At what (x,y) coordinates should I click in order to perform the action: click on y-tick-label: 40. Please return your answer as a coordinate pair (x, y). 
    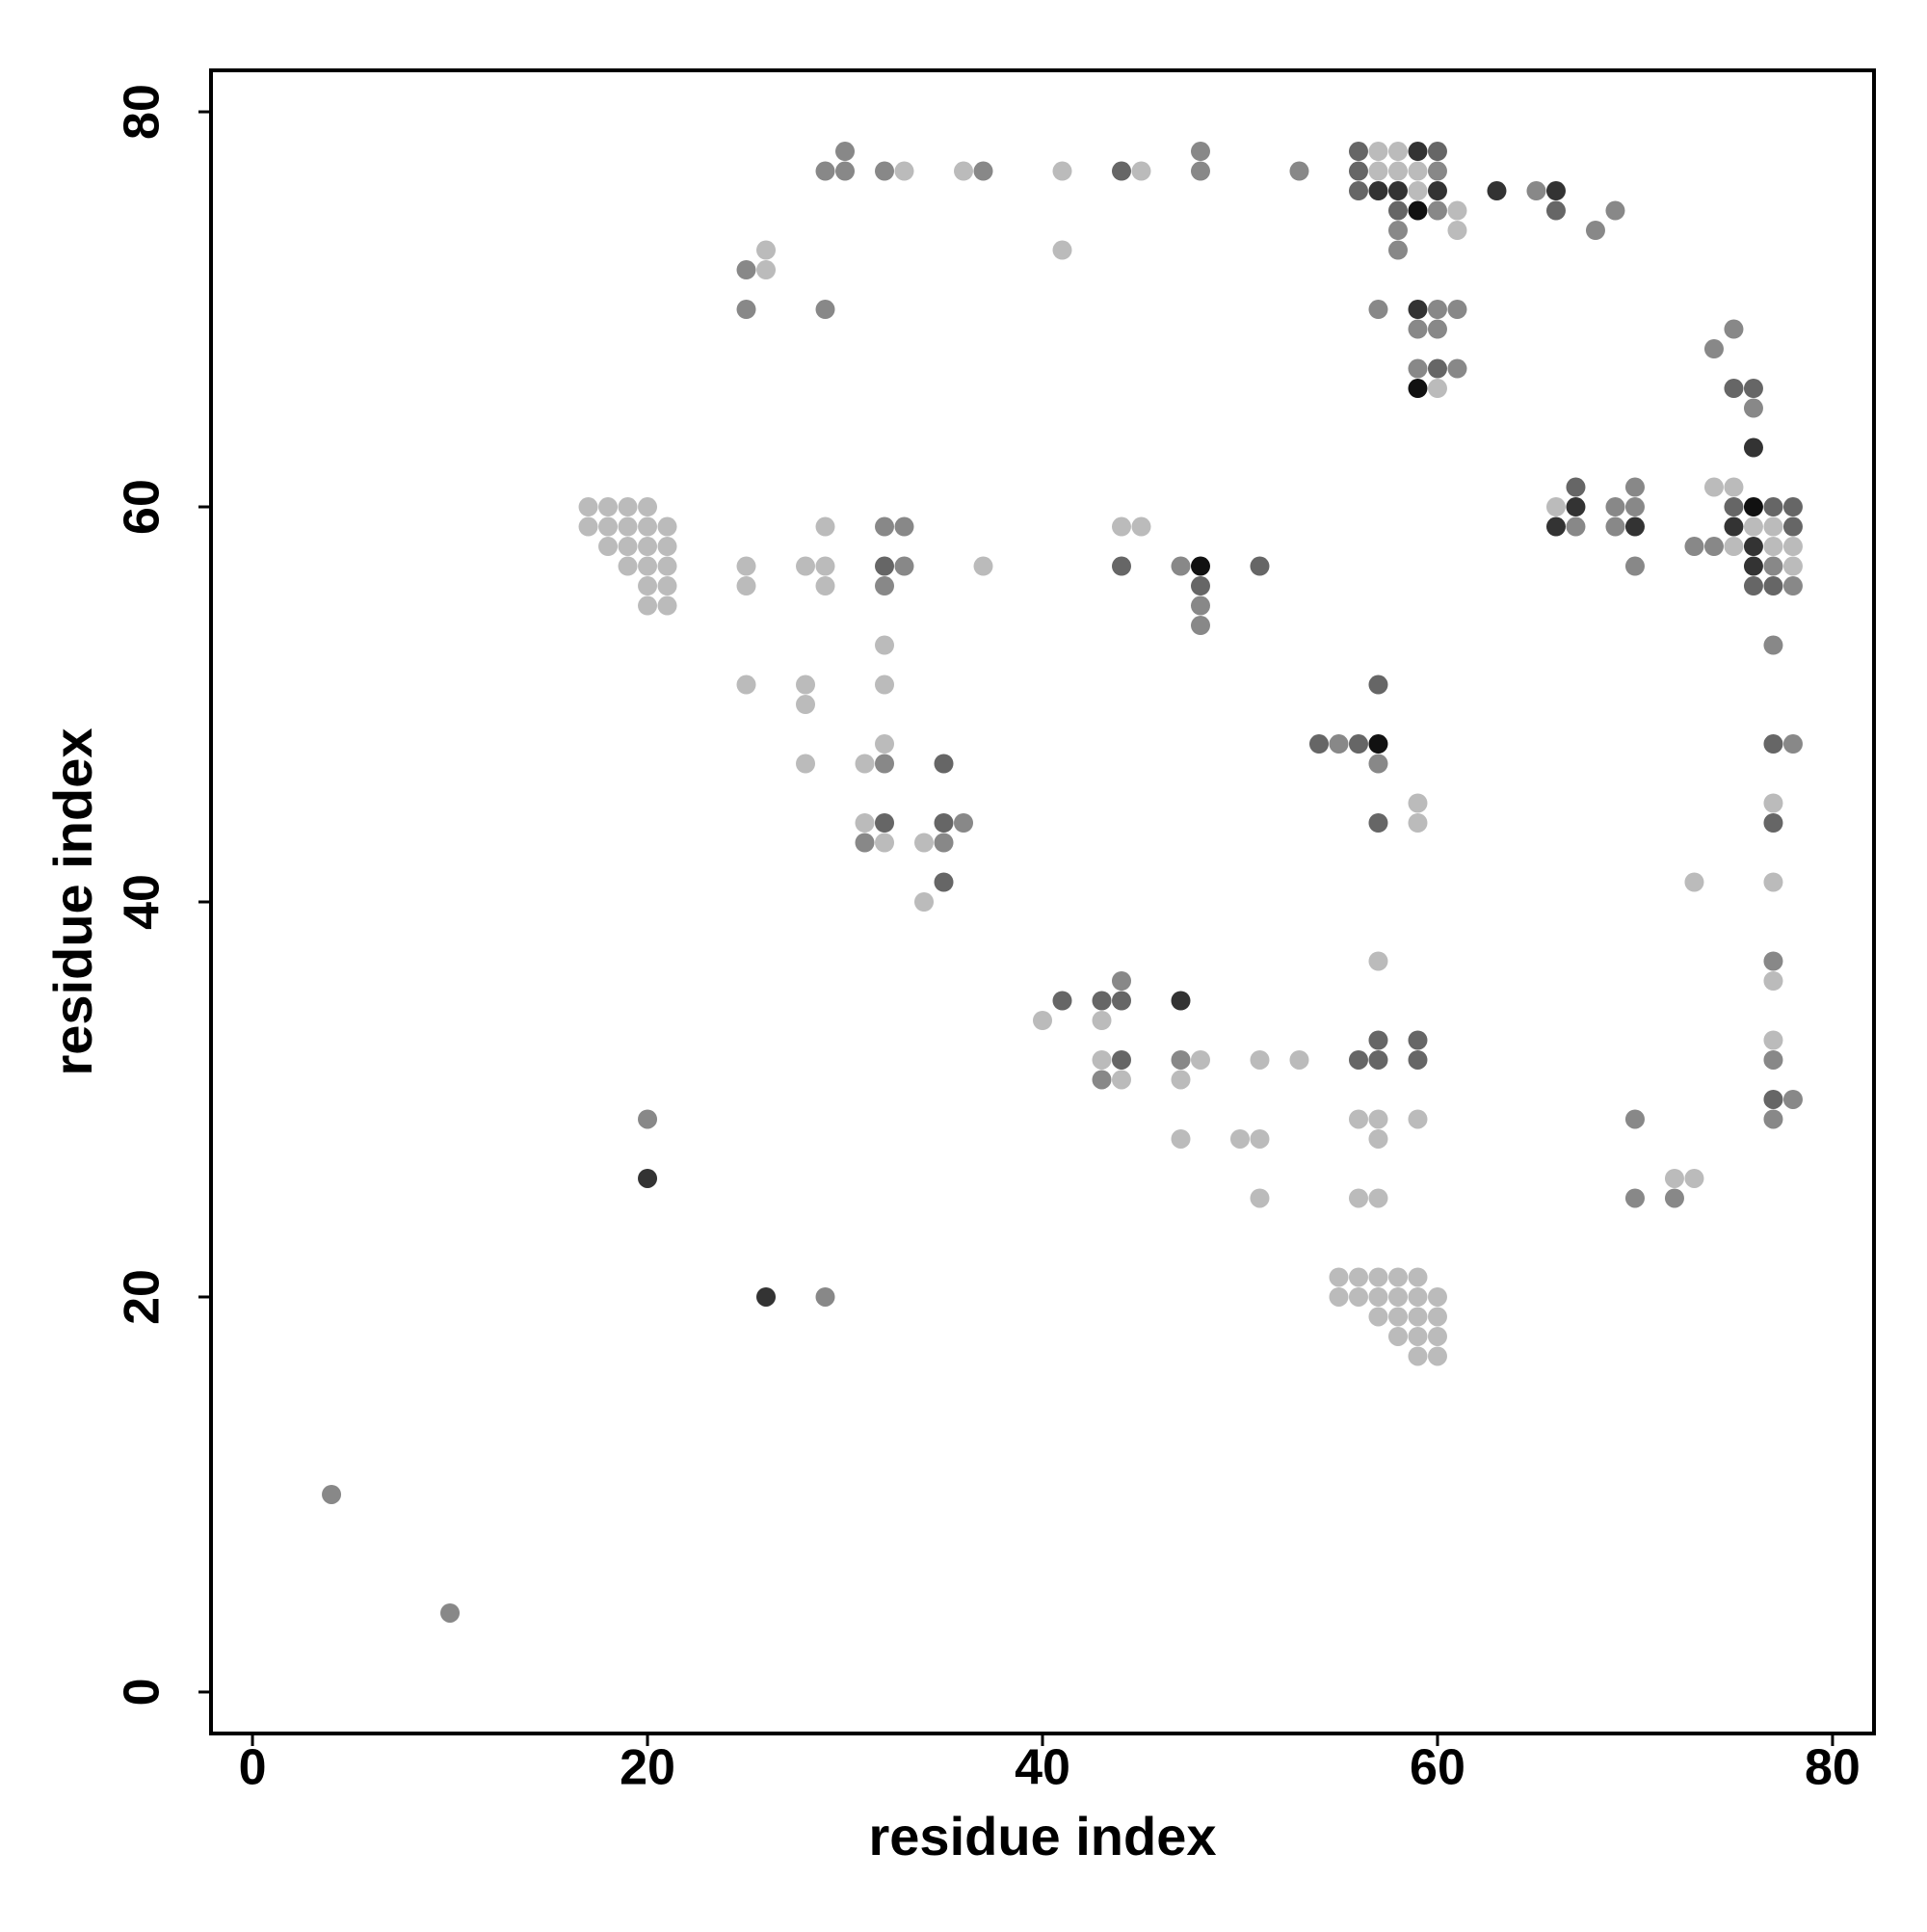
    Looking at the image, I should click on (143, 902).